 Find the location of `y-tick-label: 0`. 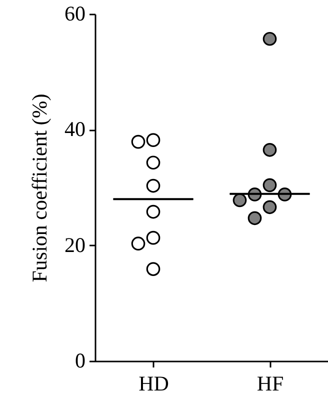

y-tick-label: 0 is located at coordinates (80, 360).